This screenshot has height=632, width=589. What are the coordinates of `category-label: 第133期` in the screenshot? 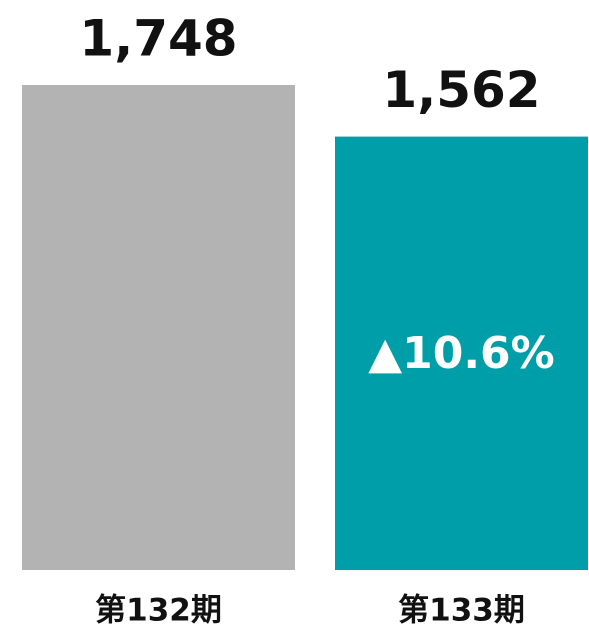 It's located at (461, 611).